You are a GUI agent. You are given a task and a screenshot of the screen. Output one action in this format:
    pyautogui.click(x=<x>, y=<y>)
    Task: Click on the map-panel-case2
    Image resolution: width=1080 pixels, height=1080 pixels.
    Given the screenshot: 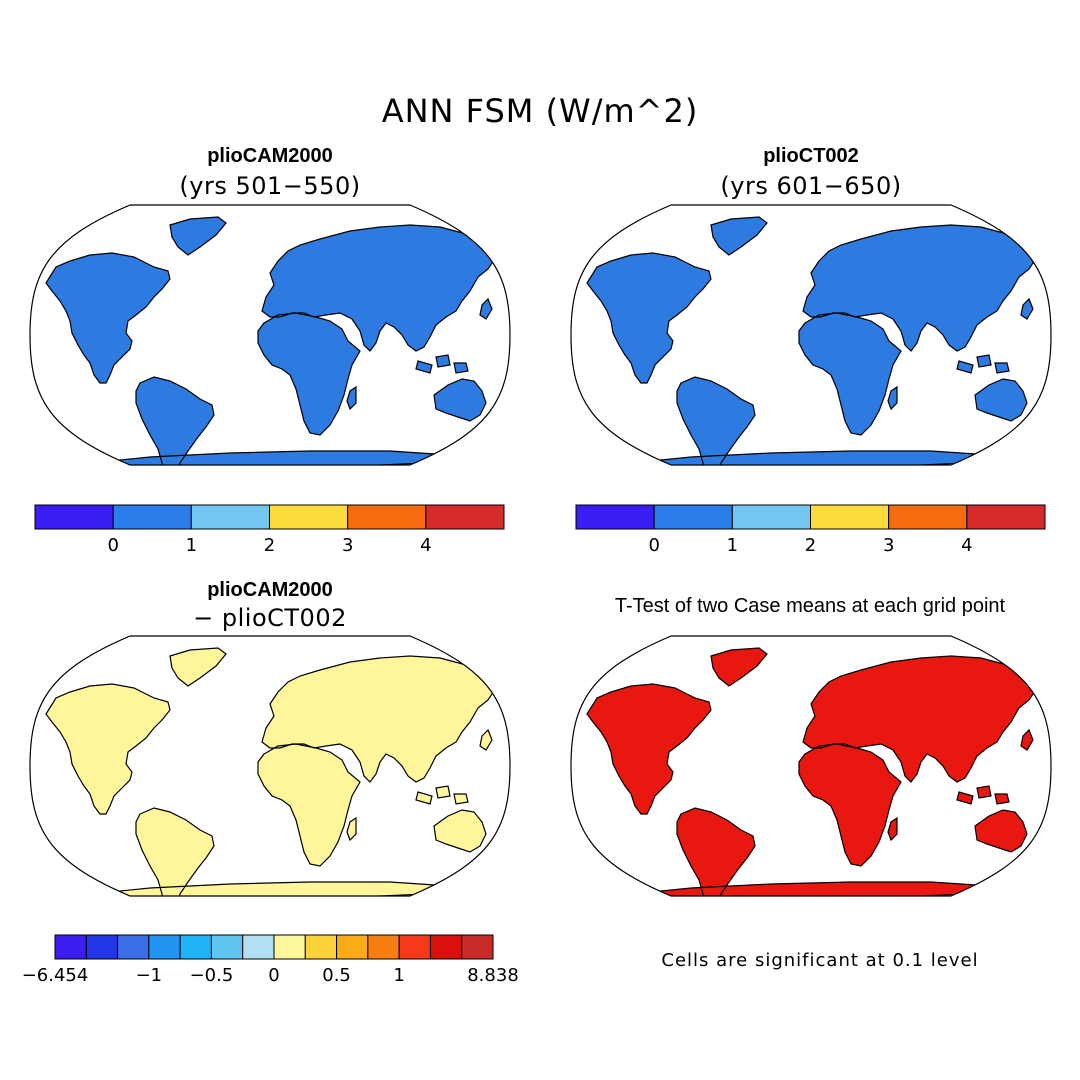 What is the action you would take?
    pyautogui.click(x=811, y=335)
    